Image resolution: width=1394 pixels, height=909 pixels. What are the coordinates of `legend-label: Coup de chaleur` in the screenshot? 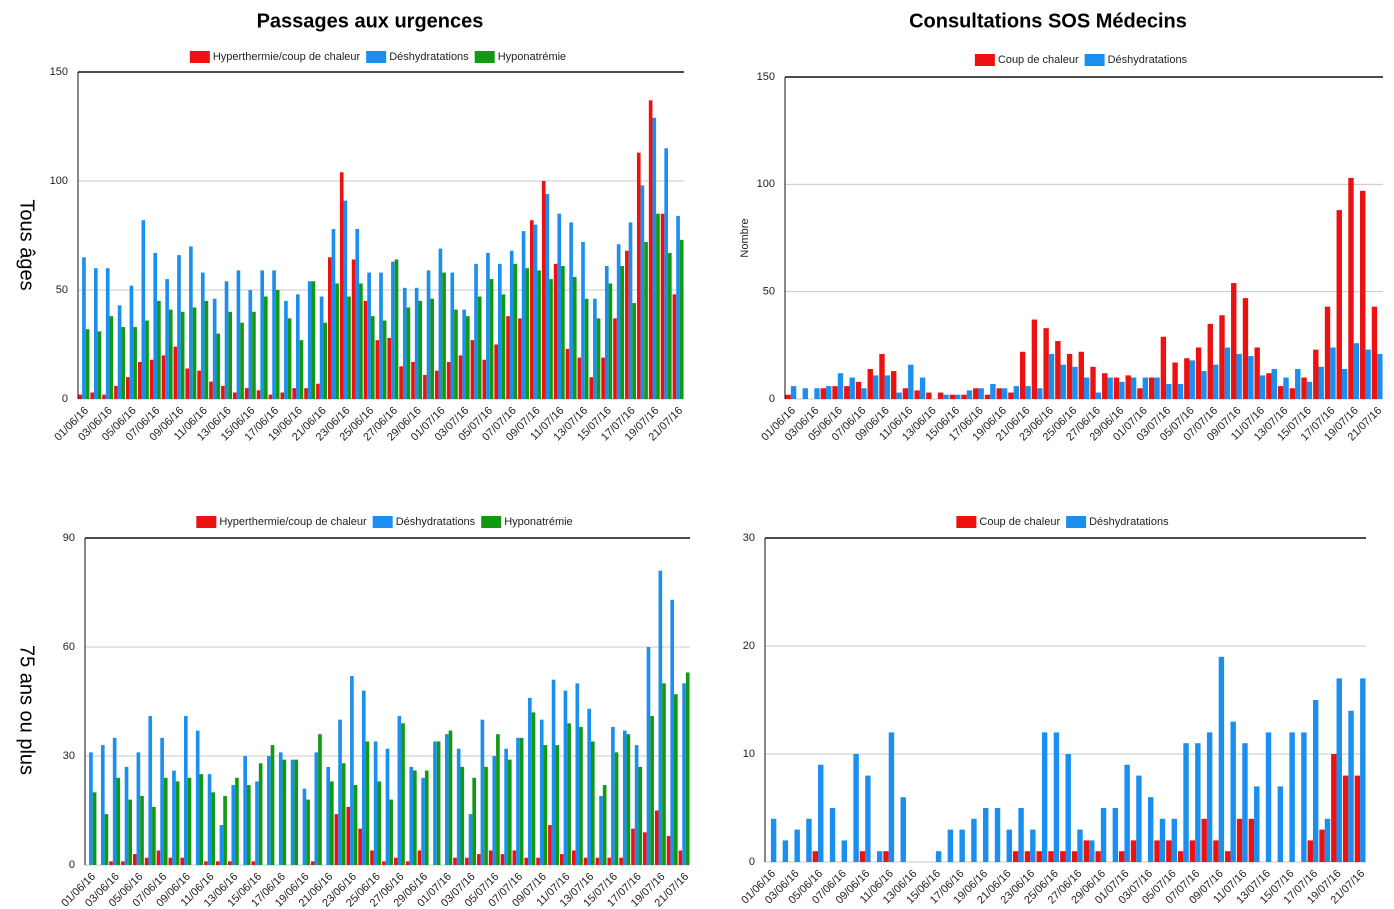 It's located at (1038, 60).